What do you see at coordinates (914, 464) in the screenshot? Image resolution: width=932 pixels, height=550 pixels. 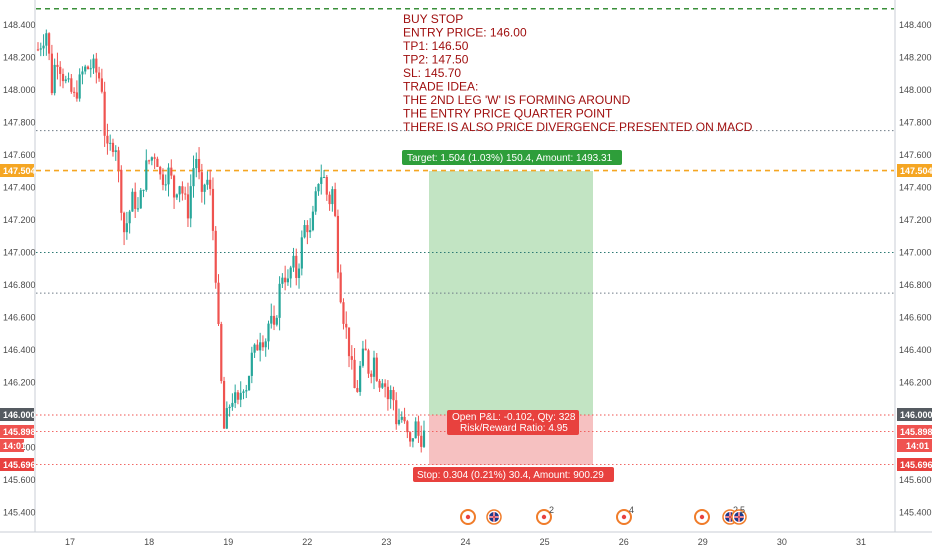 I see `stop-price-tag-right: 145.696` at bounding box center [914, 464].